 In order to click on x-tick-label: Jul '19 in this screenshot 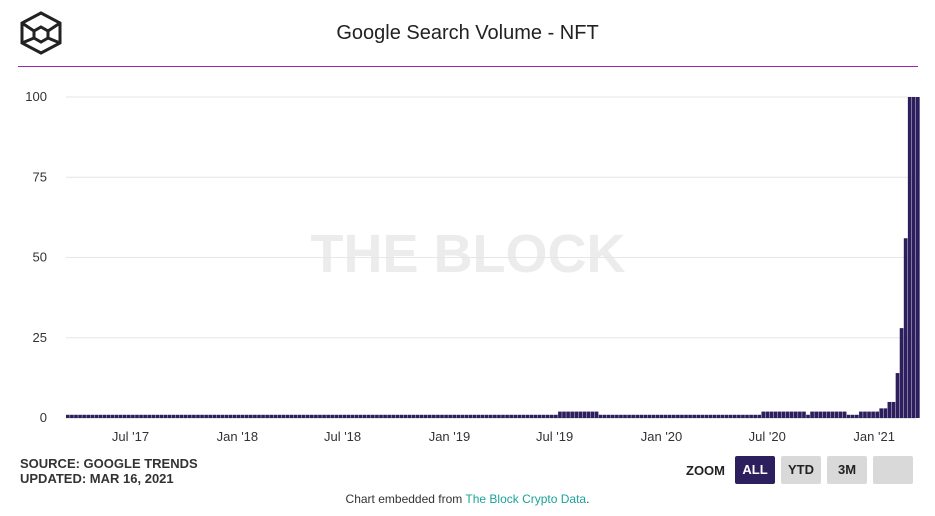, I will do `click(554, 436)`.